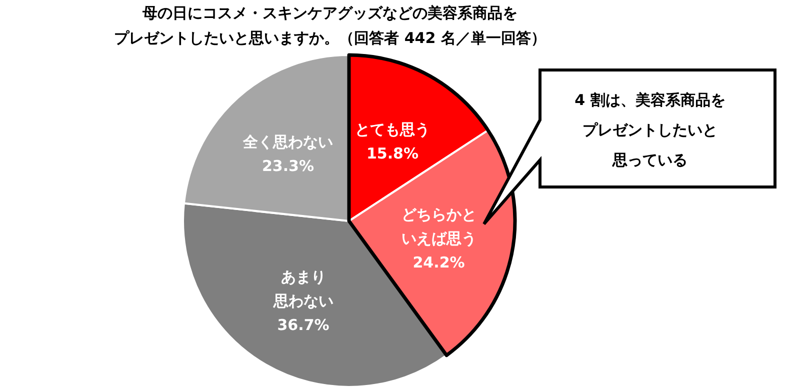  Describe the element at coordinates (288, 166) in the screenshot. I see `data-label: 23.3%` at that location.